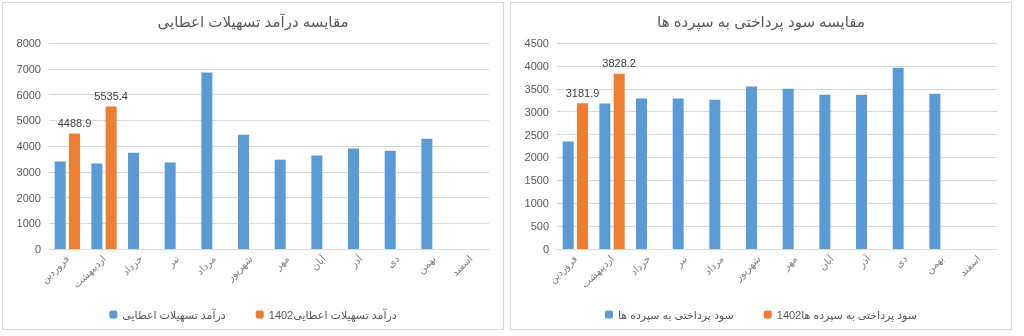  I want to click on data-label: 3828.2, so click(619, 63).